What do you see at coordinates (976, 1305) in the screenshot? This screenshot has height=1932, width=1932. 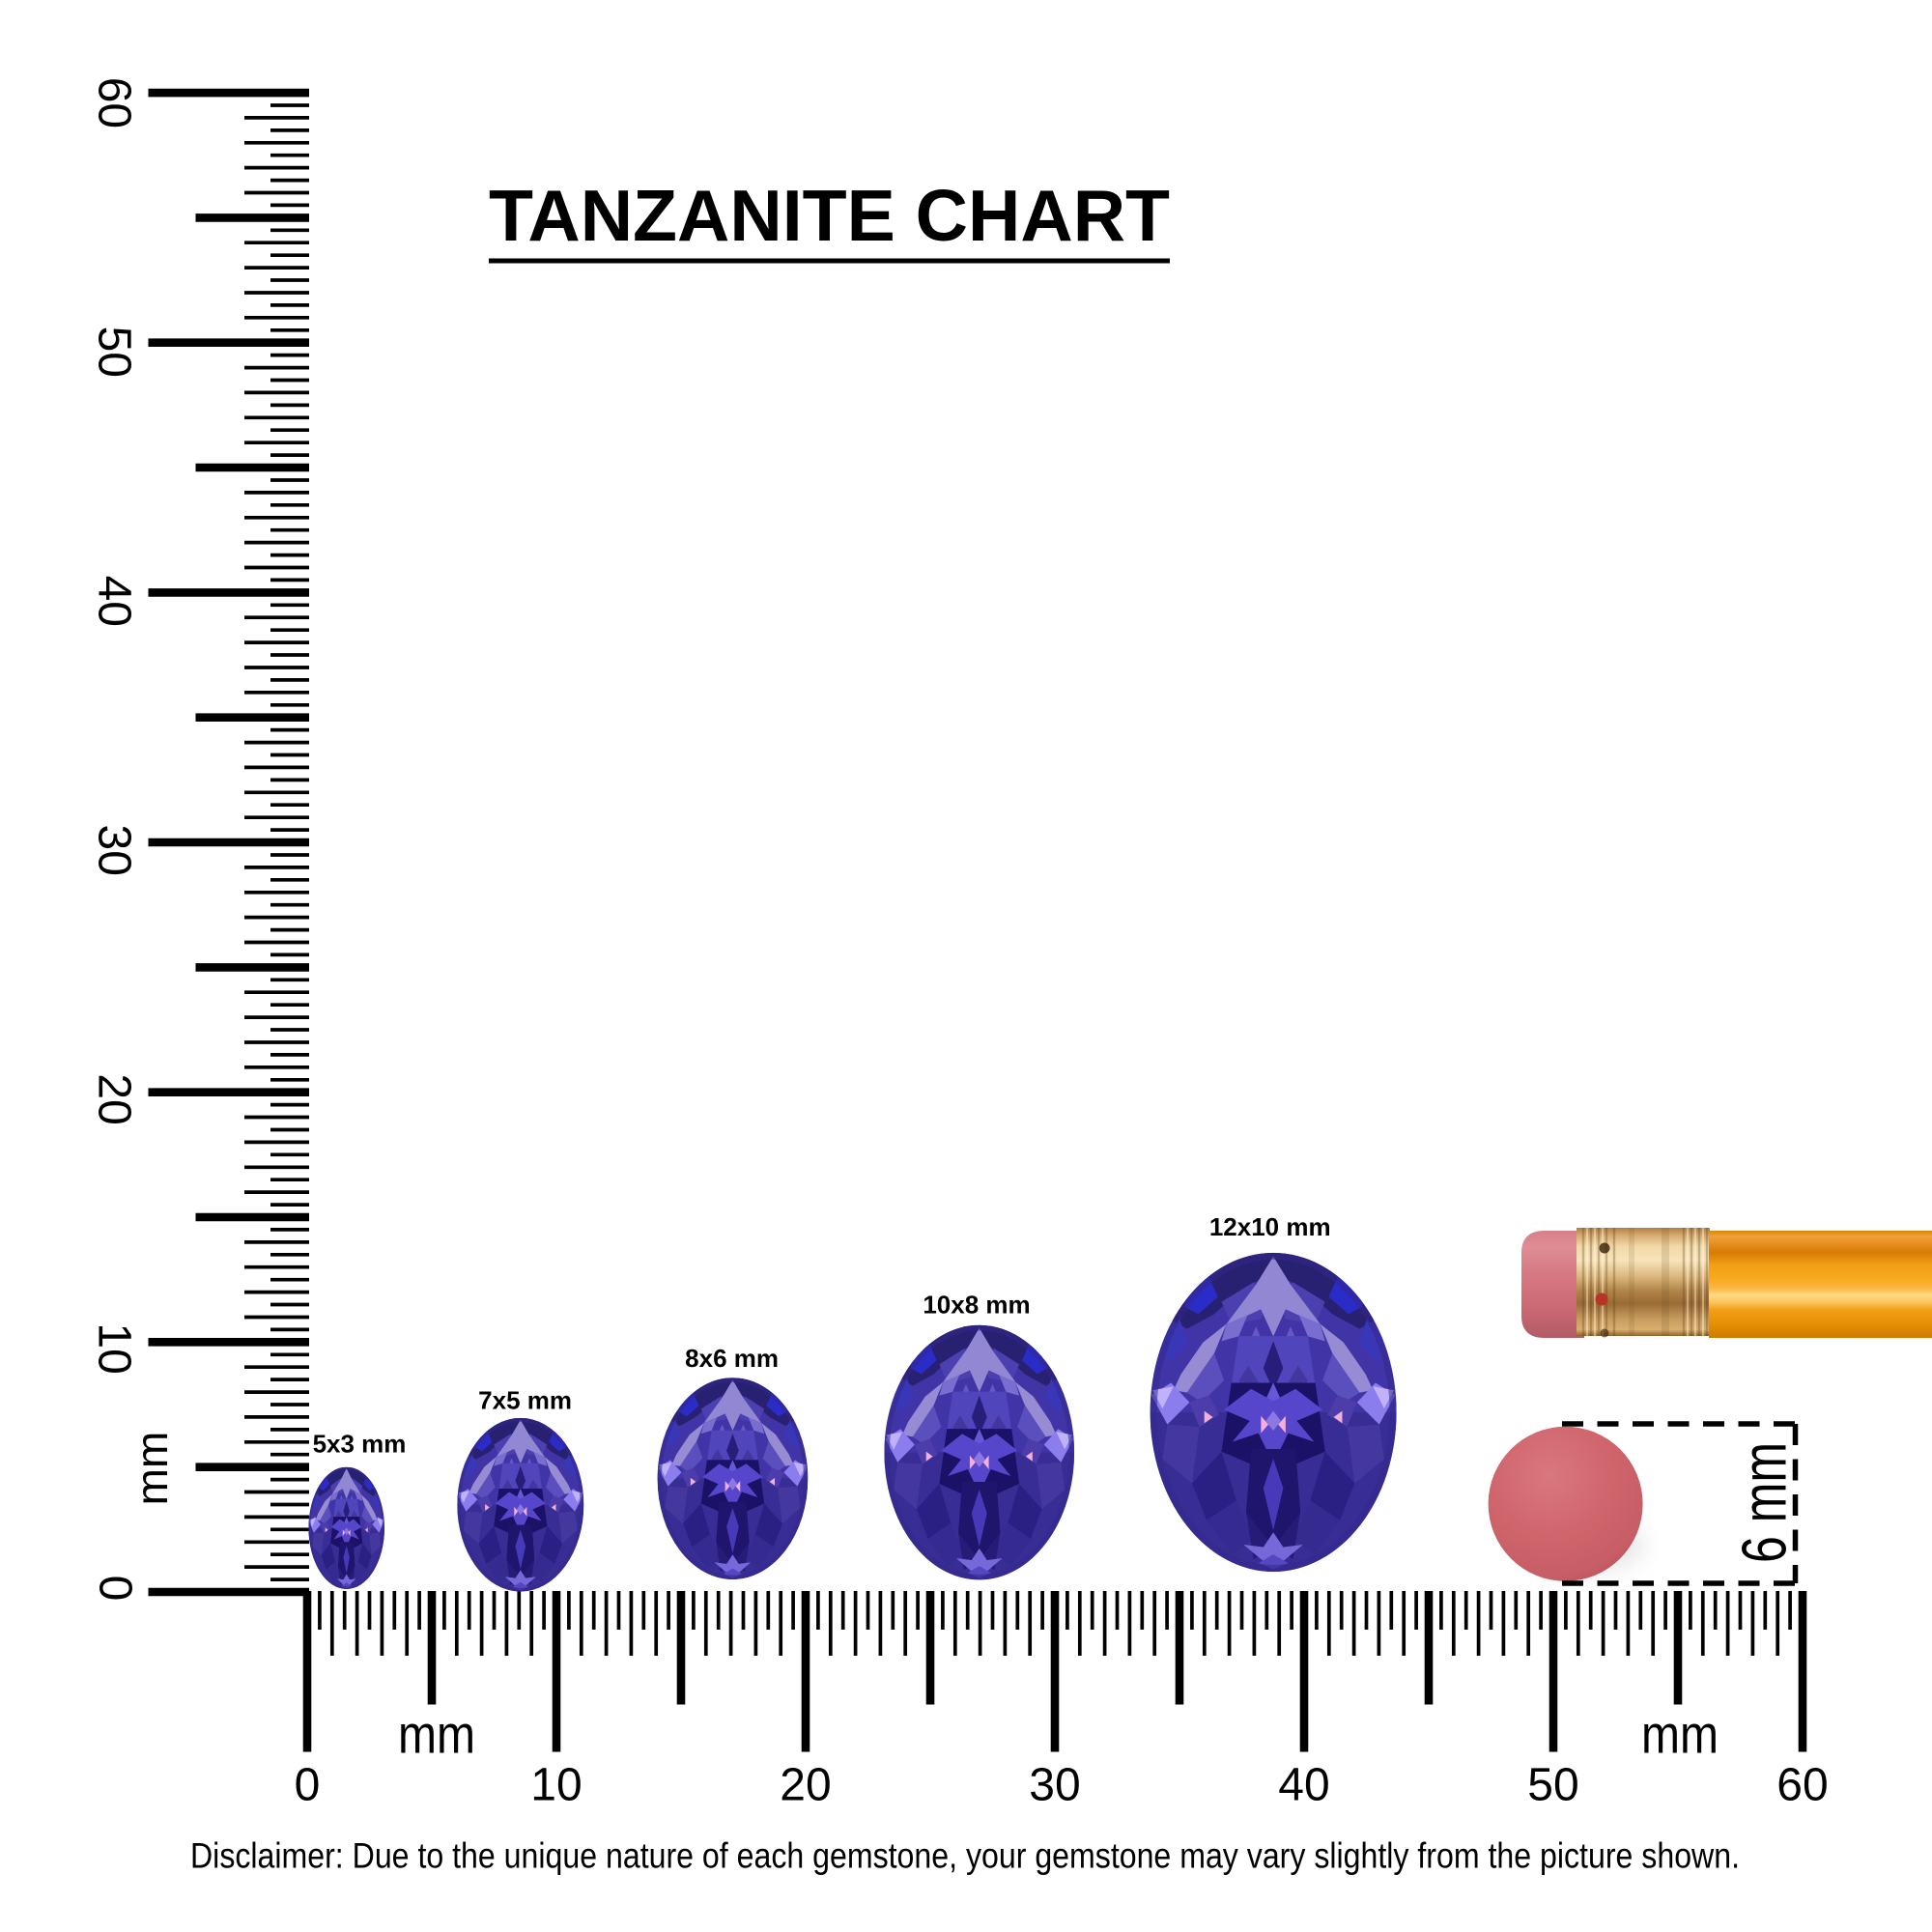 I see `svg-text: 10x8 mm` at bounding box center [976, 1305].